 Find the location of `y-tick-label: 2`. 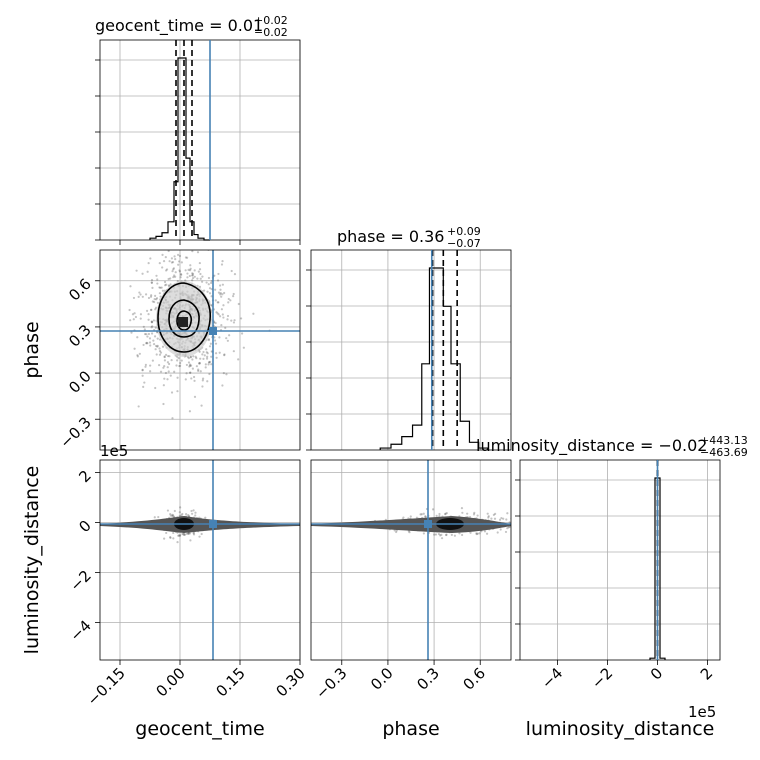

y-tick-label: 2 is located at coordinates (84, 476).